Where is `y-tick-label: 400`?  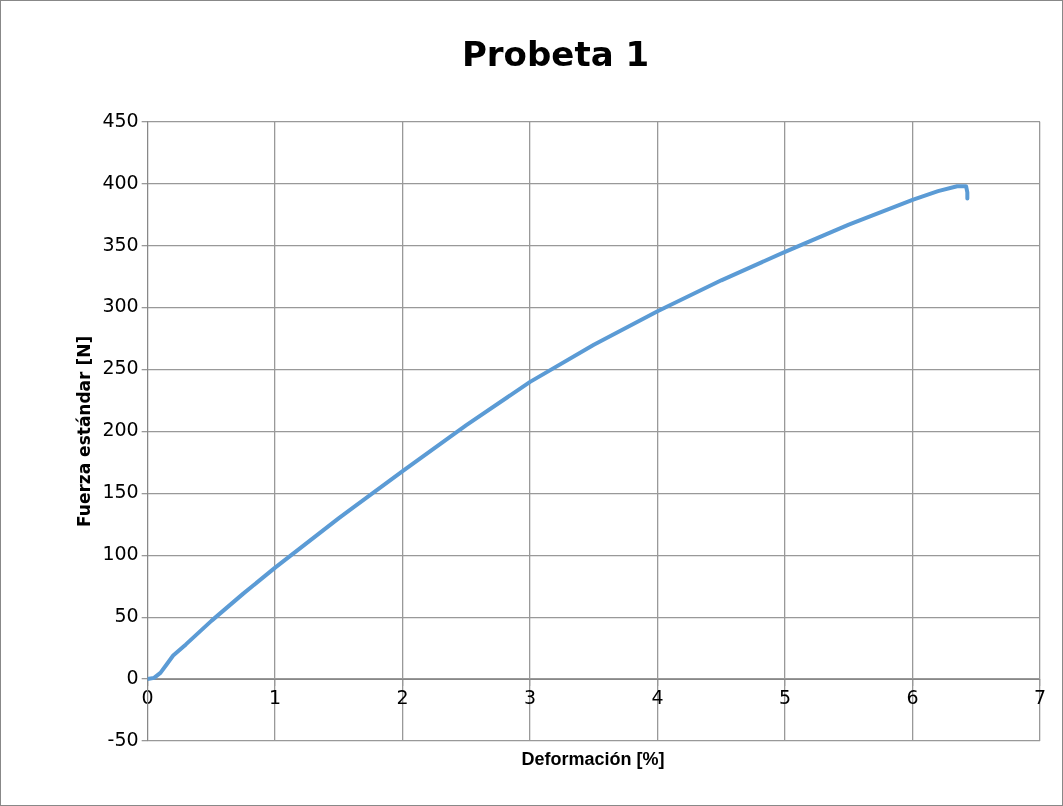 y-tick-label: 400 is located at coordinates (120, 181).